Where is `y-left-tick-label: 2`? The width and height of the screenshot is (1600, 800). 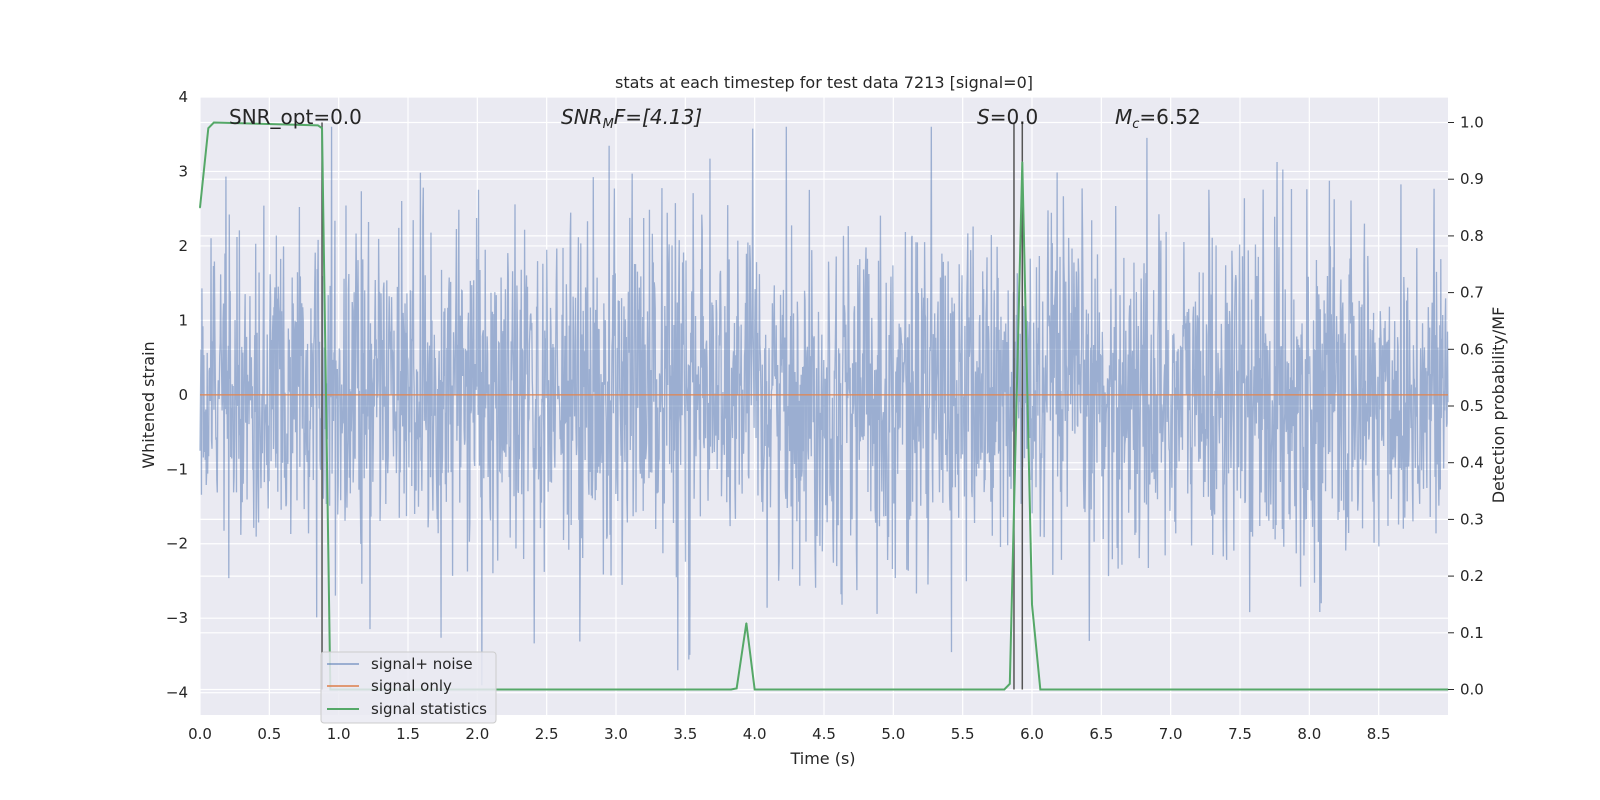 y-left-tick-label: 2 is located at coordinates (183, 246).